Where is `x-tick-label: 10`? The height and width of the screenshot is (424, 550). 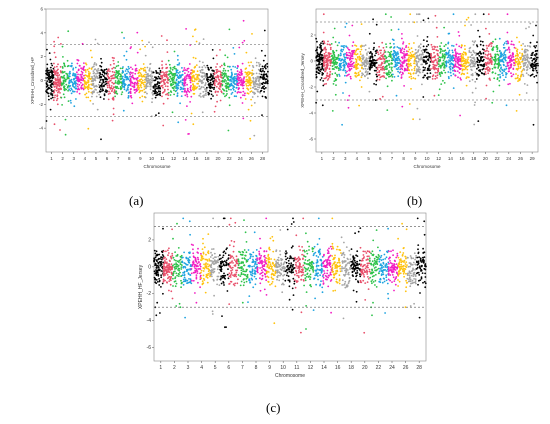
x-tick-label: 10 is located at coordinates (427, 158).